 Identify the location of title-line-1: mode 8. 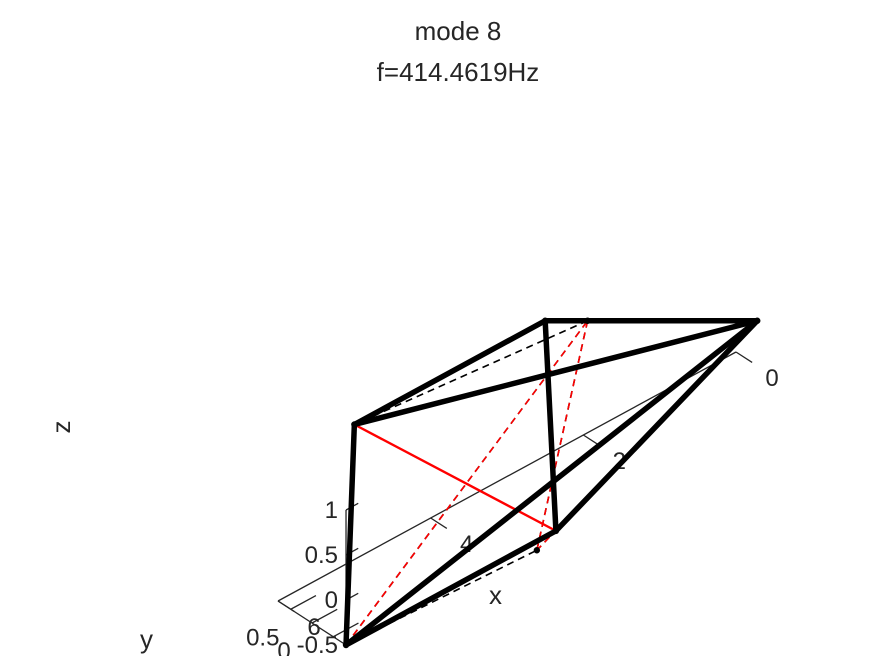
(458, 31).